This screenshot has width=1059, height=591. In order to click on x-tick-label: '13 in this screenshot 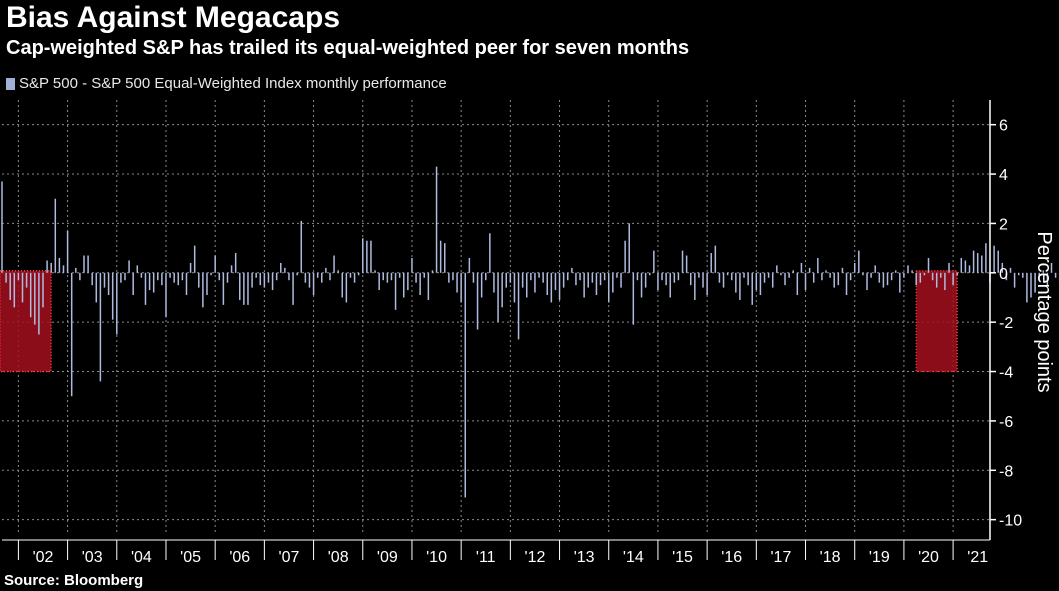, I will do `click(584, 557)`.